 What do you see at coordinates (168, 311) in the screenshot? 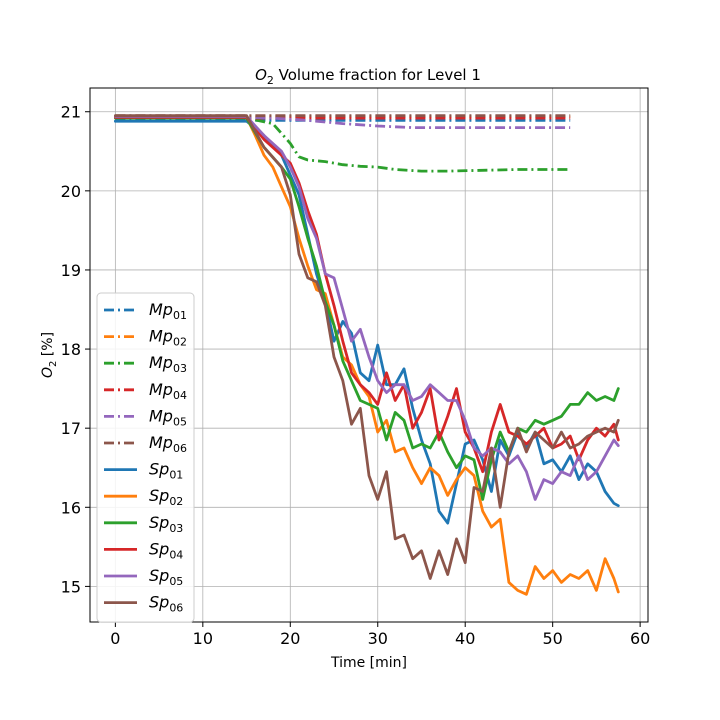
I see `legend-label: Mp01` at bounding box center [168, 311].